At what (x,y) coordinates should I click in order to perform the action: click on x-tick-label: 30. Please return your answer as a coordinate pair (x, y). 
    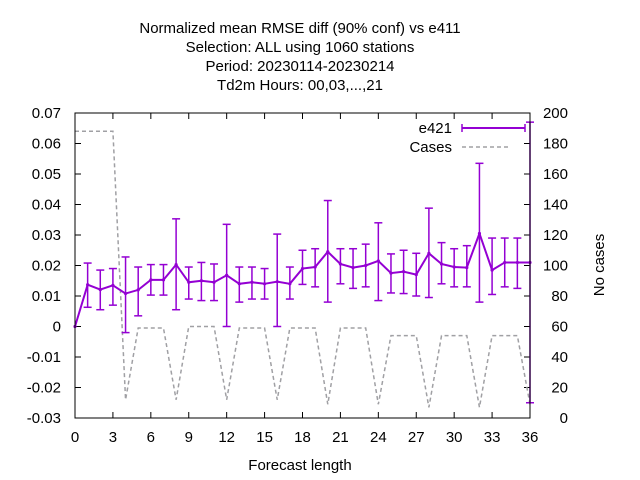
    Looking at the image, I should click on (454, 437).